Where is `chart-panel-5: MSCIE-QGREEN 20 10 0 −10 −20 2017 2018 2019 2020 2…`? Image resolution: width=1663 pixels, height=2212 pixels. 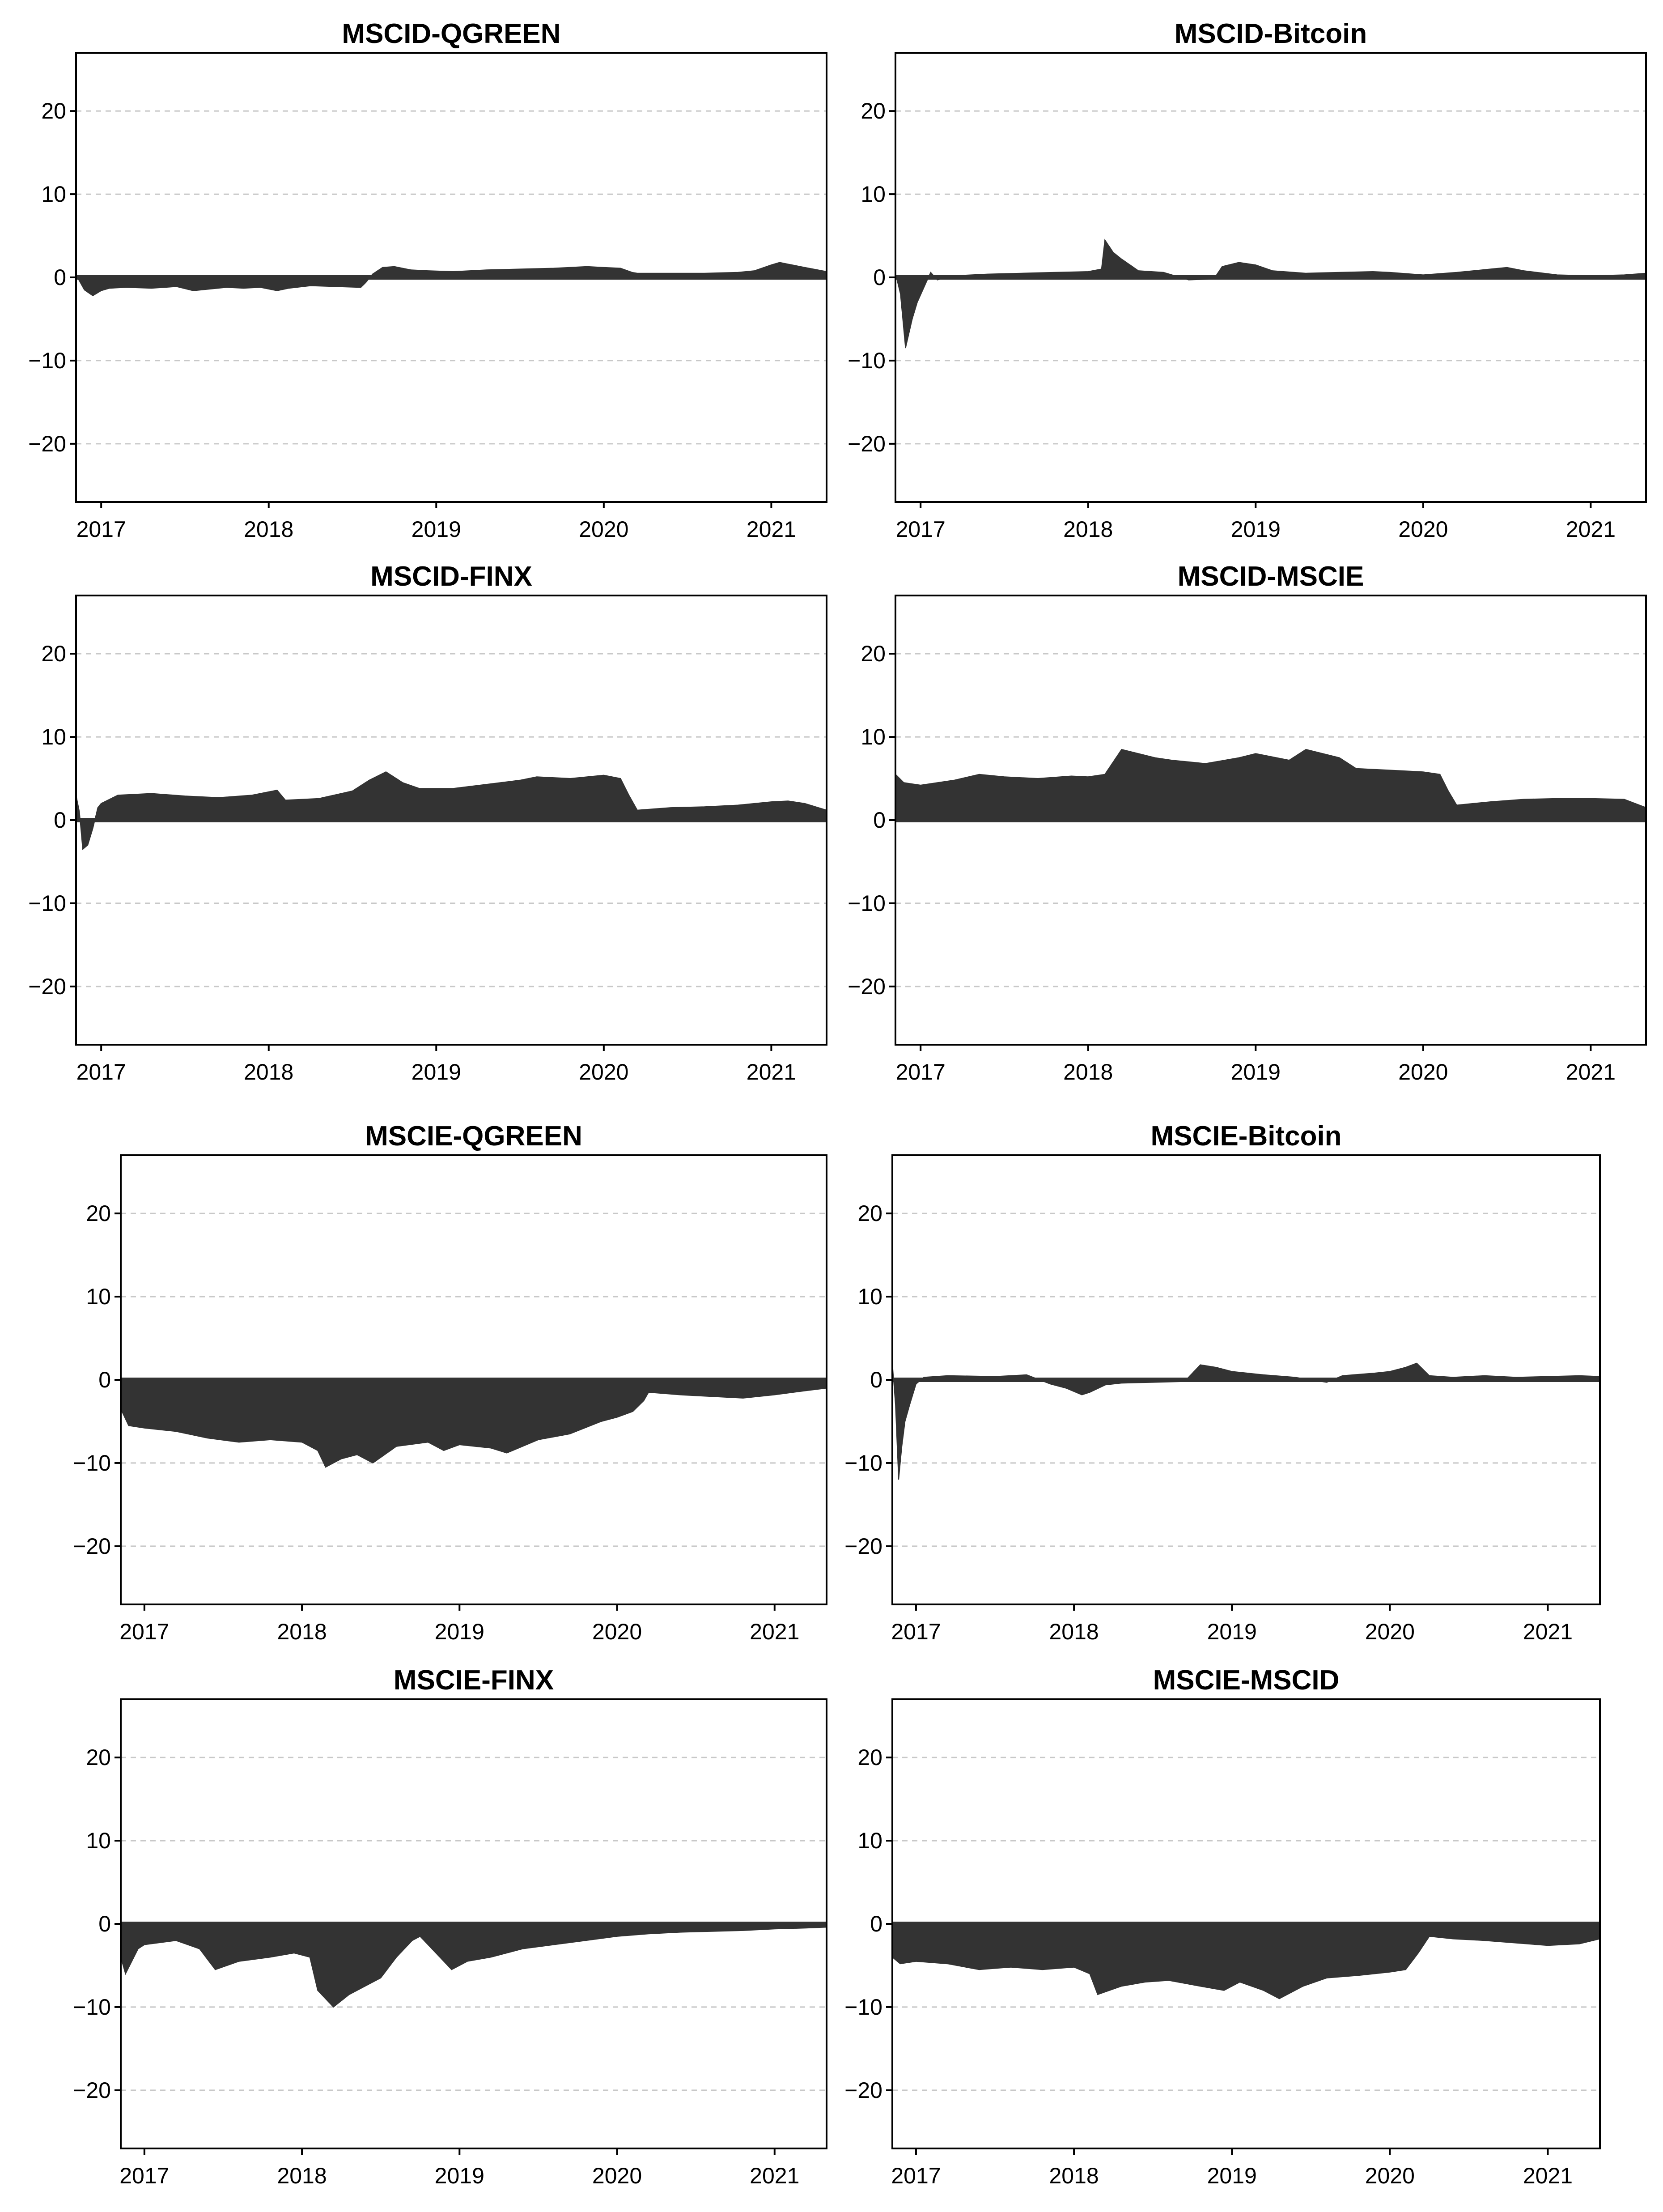 chart-panel-5: MSCIE-QGREEN 20 10 0 −10 −20 2017 2018 2019 2020 2… is located at coordinates (450, 1382).